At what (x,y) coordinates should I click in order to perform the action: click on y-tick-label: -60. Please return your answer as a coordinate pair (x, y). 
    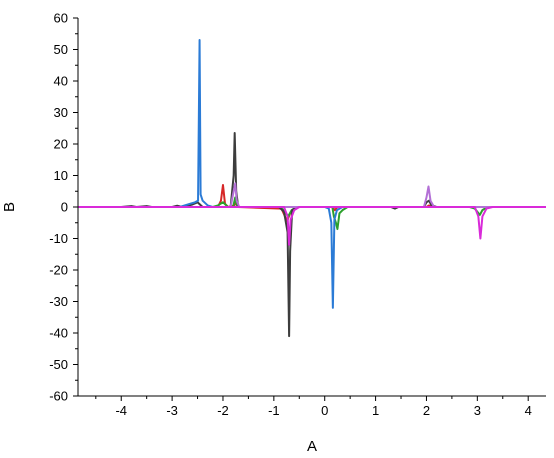
    Looking at the image, I should click on (58, 396).